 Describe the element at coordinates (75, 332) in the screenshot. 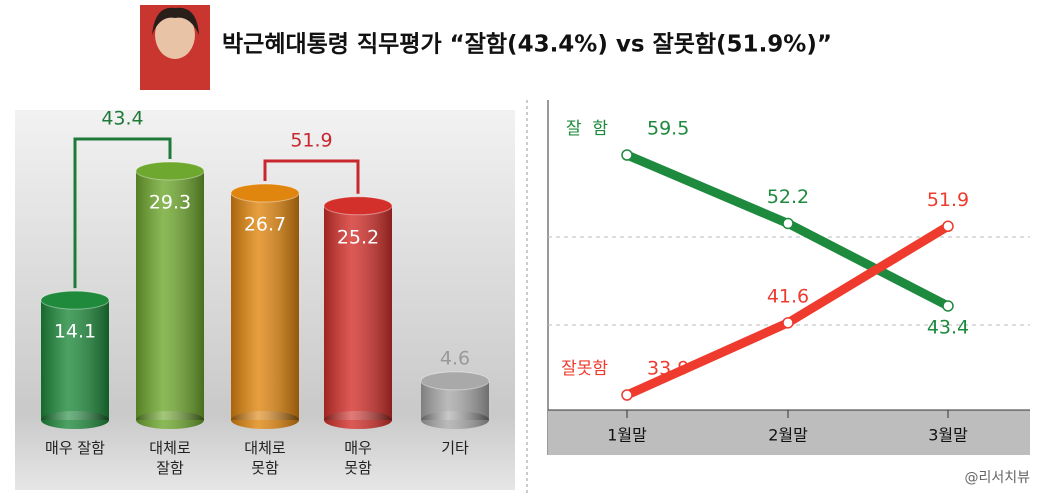

I see `value-label: 14.1` at that location.